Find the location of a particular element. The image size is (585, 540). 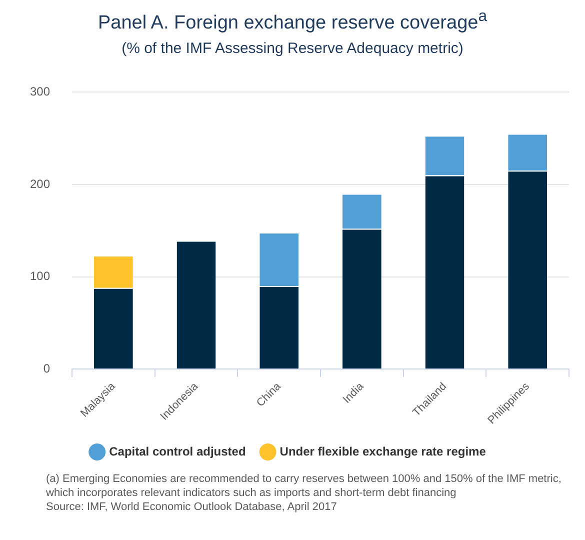

y-tick-label: 300 is located at coordinates (40, 91).